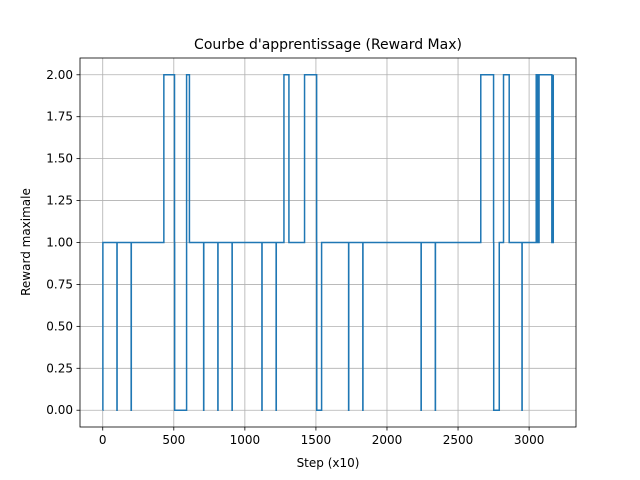 The image size is (640, 480). What do you see at coordinates (387, 440) in the screenshot?
I see `x-tick-label: 2000` at bounding box center [387, 440].